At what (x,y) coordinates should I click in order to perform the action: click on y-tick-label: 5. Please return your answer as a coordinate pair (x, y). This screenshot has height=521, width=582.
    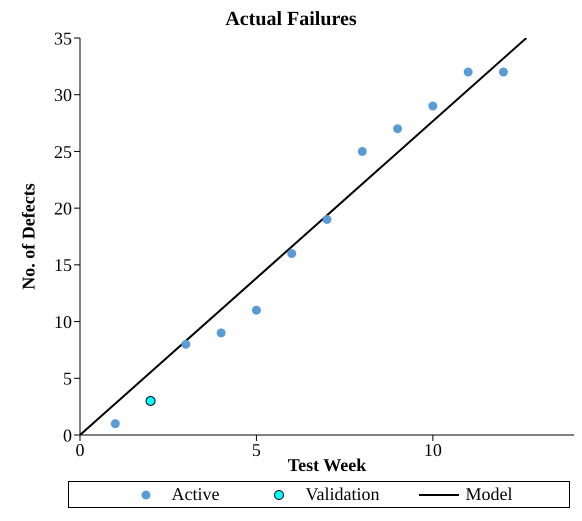
    Looking at the image, I should click on (67, 378).